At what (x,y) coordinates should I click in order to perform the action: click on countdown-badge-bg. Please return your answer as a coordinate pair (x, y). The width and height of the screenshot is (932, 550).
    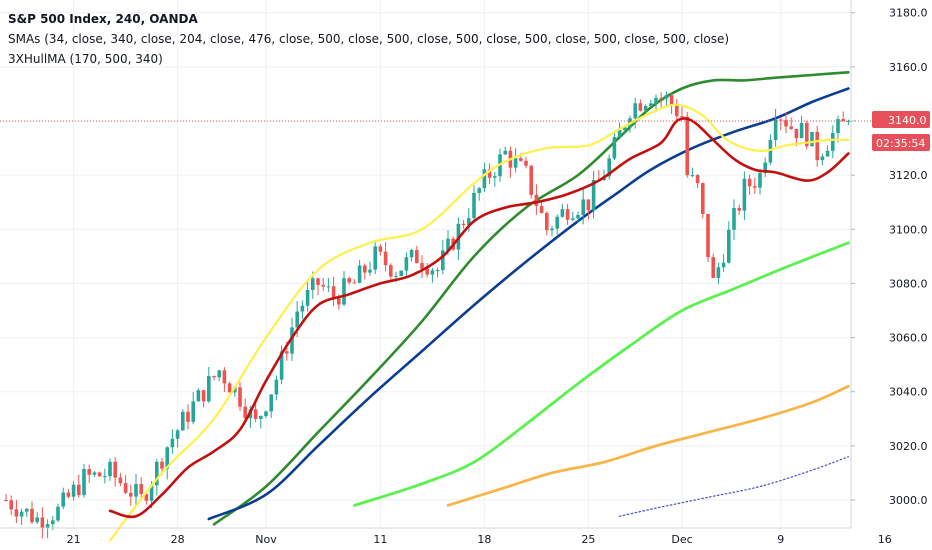
    Looking at the image, I should click on (901, 142).